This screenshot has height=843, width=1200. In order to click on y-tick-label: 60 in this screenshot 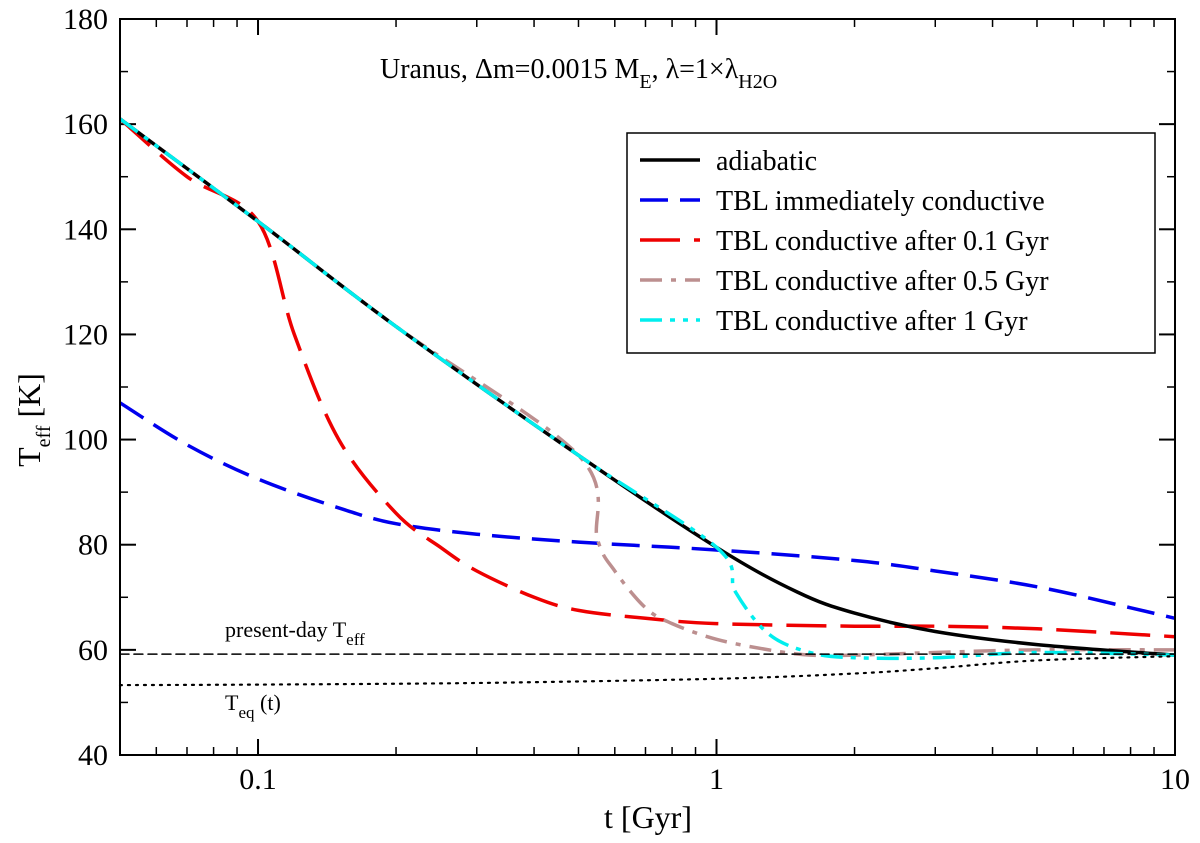, I will do `click(93, 650)`.